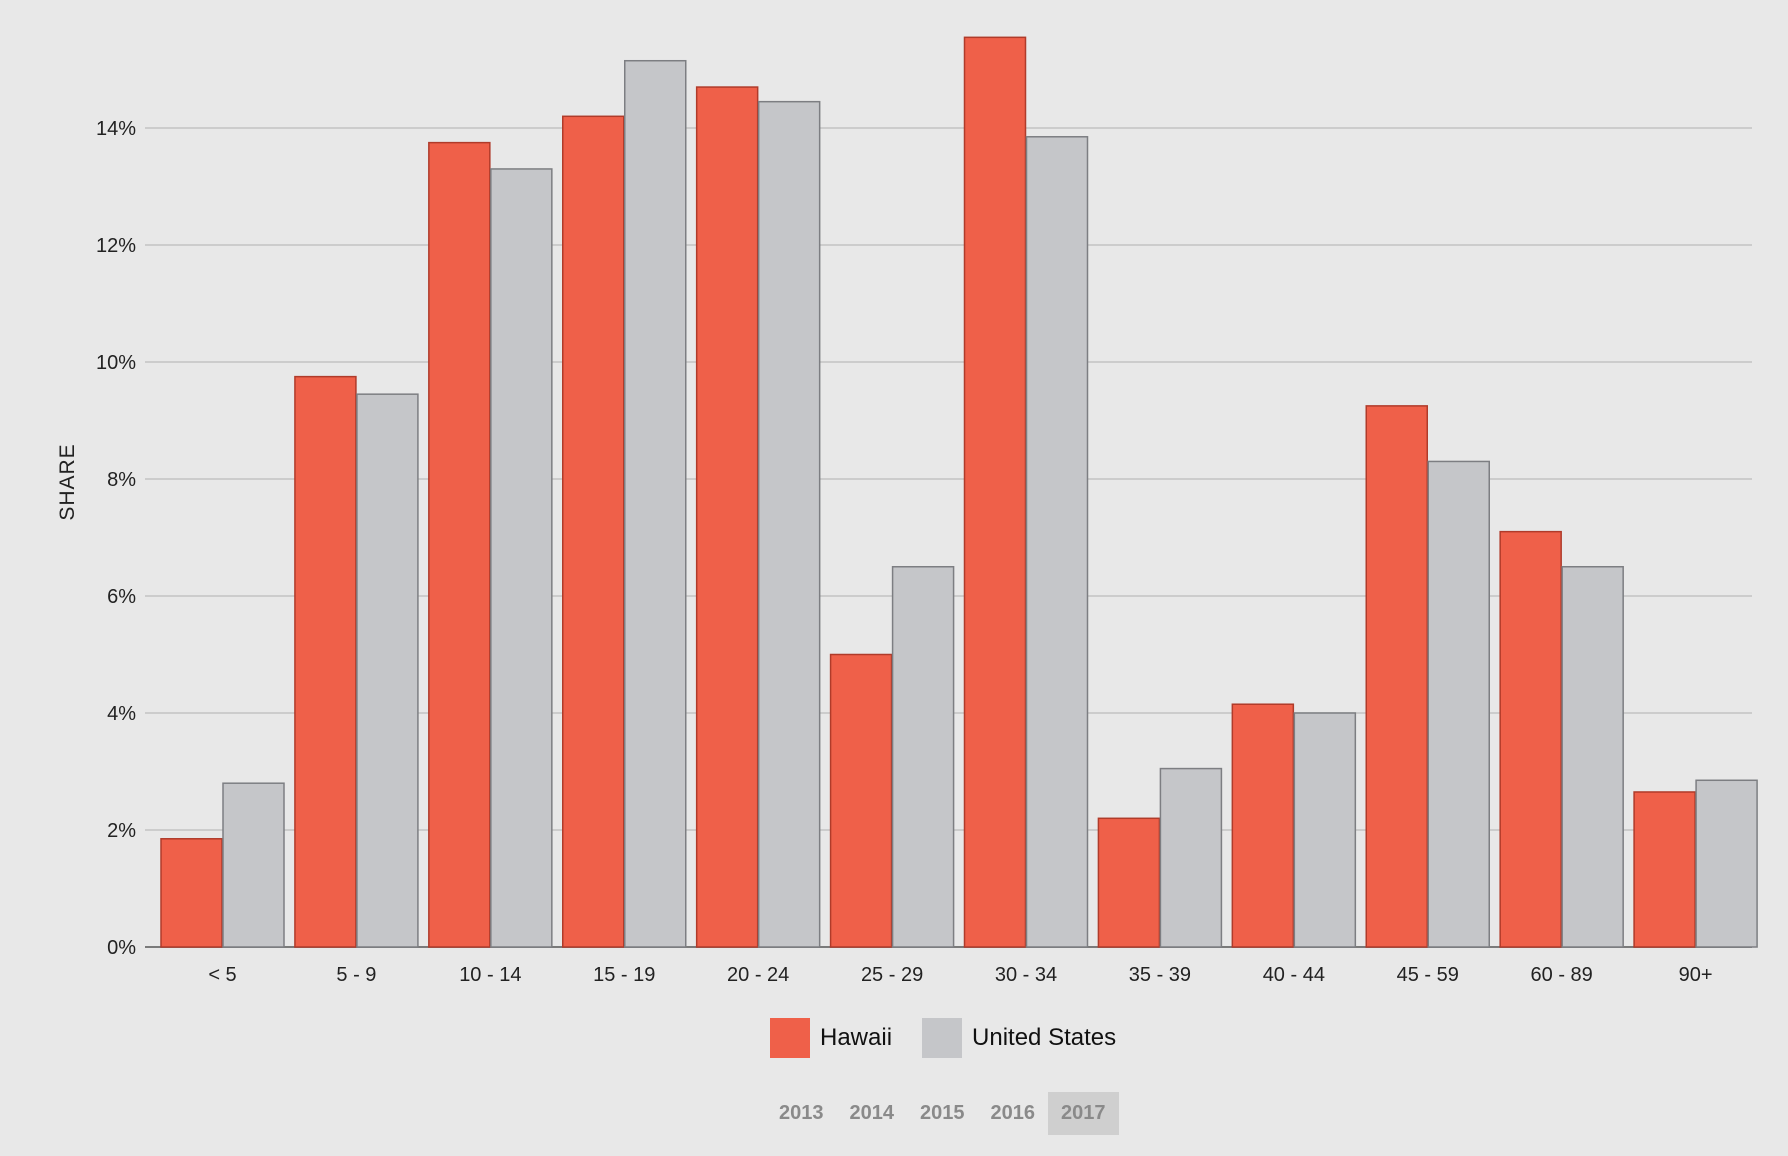 Image resolution: width=1788 pixels, height=1156 pixels. I want to click on x-tick-label: 5 - 9, so click(356, 975).